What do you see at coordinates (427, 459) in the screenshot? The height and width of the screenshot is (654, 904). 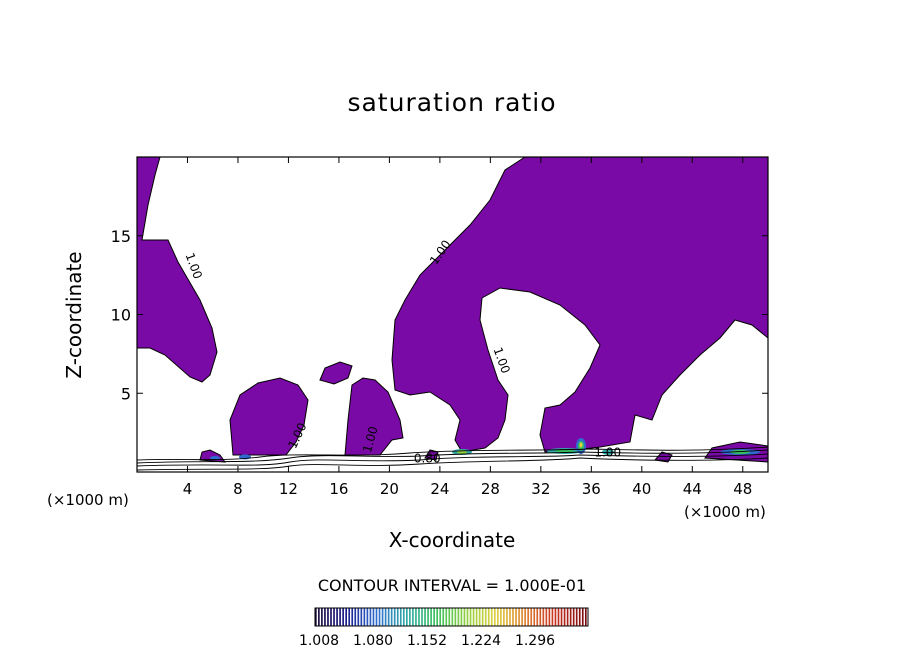 I see `contour-label: 0.80` at bounding box center [427, 459].